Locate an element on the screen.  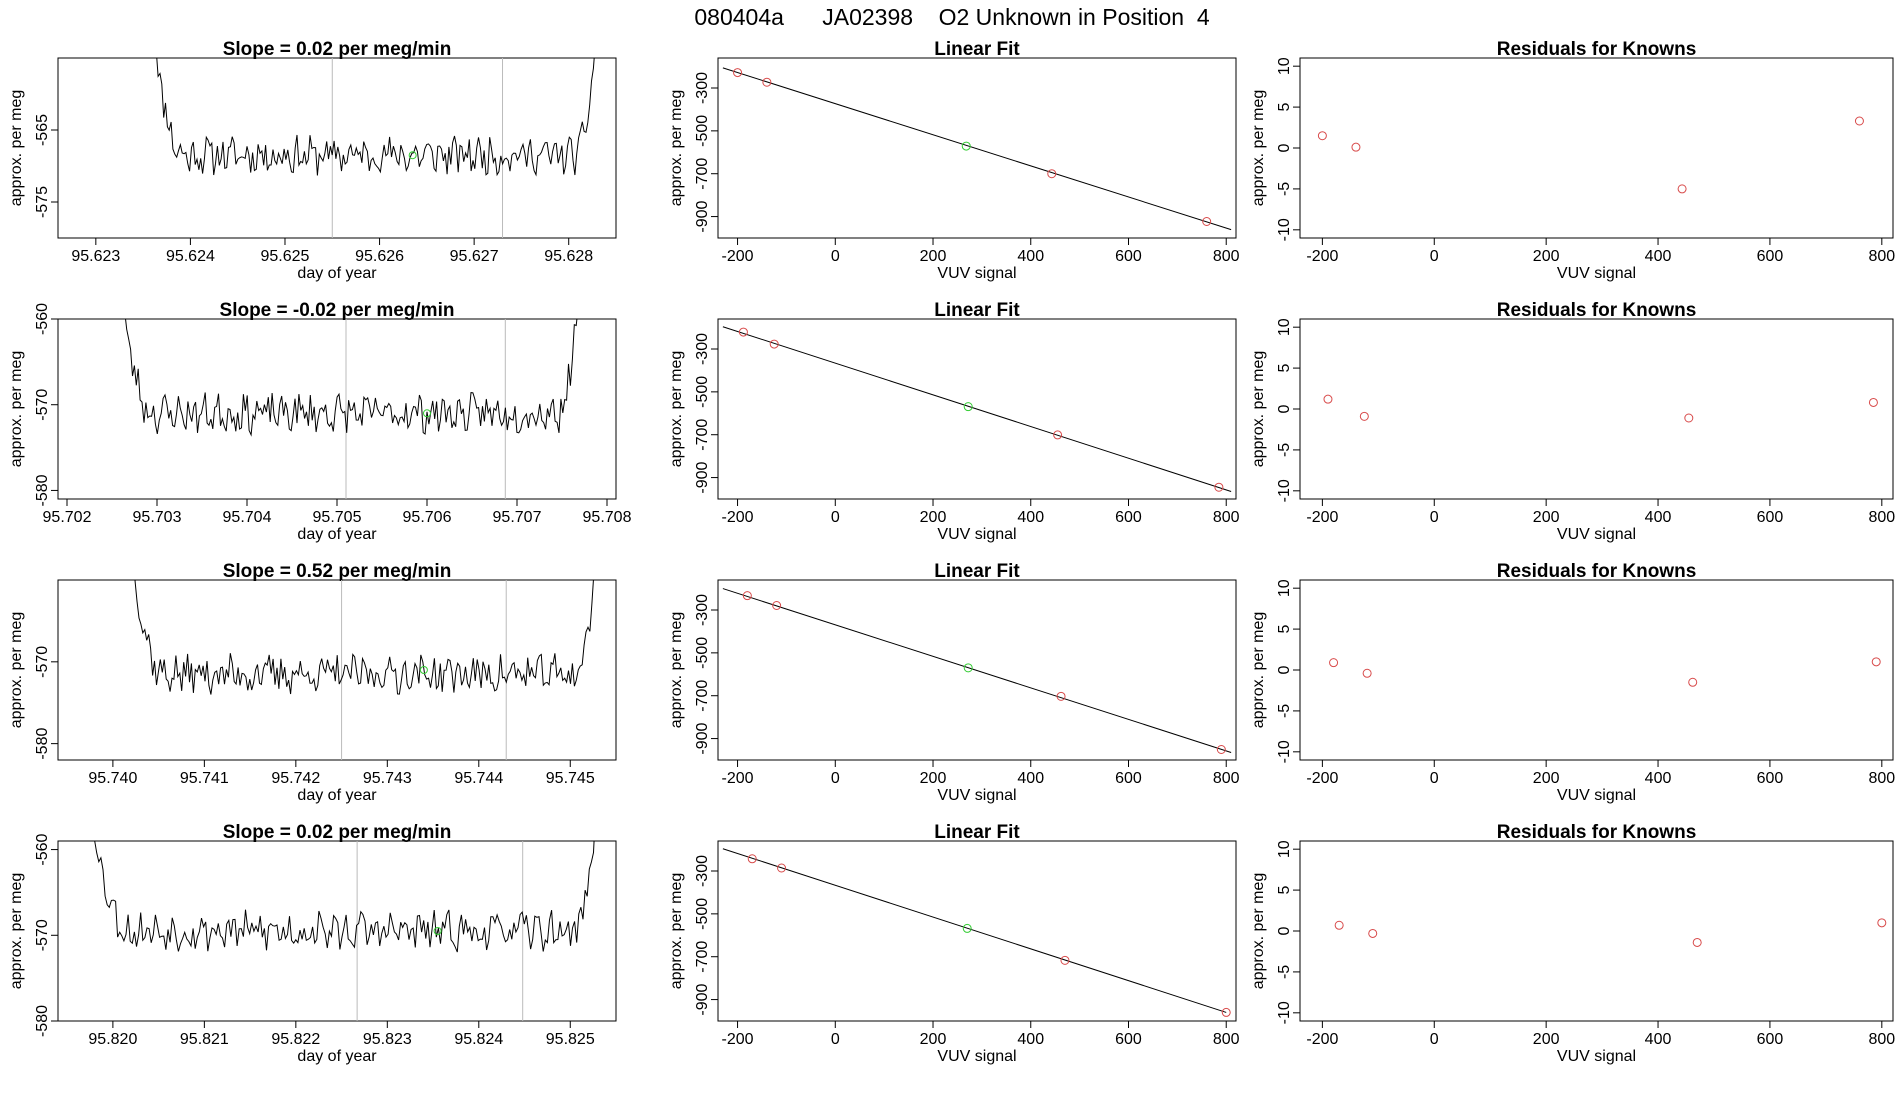
panel-title: Linear Fit is located at coordinates (977, 310).